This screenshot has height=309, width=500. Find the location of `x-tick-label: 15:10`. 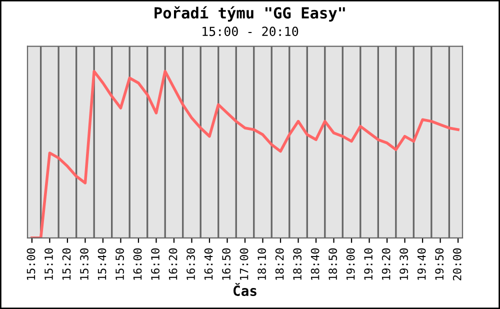

x-tick-label: 15:10 is located at coordinates (48, 264).